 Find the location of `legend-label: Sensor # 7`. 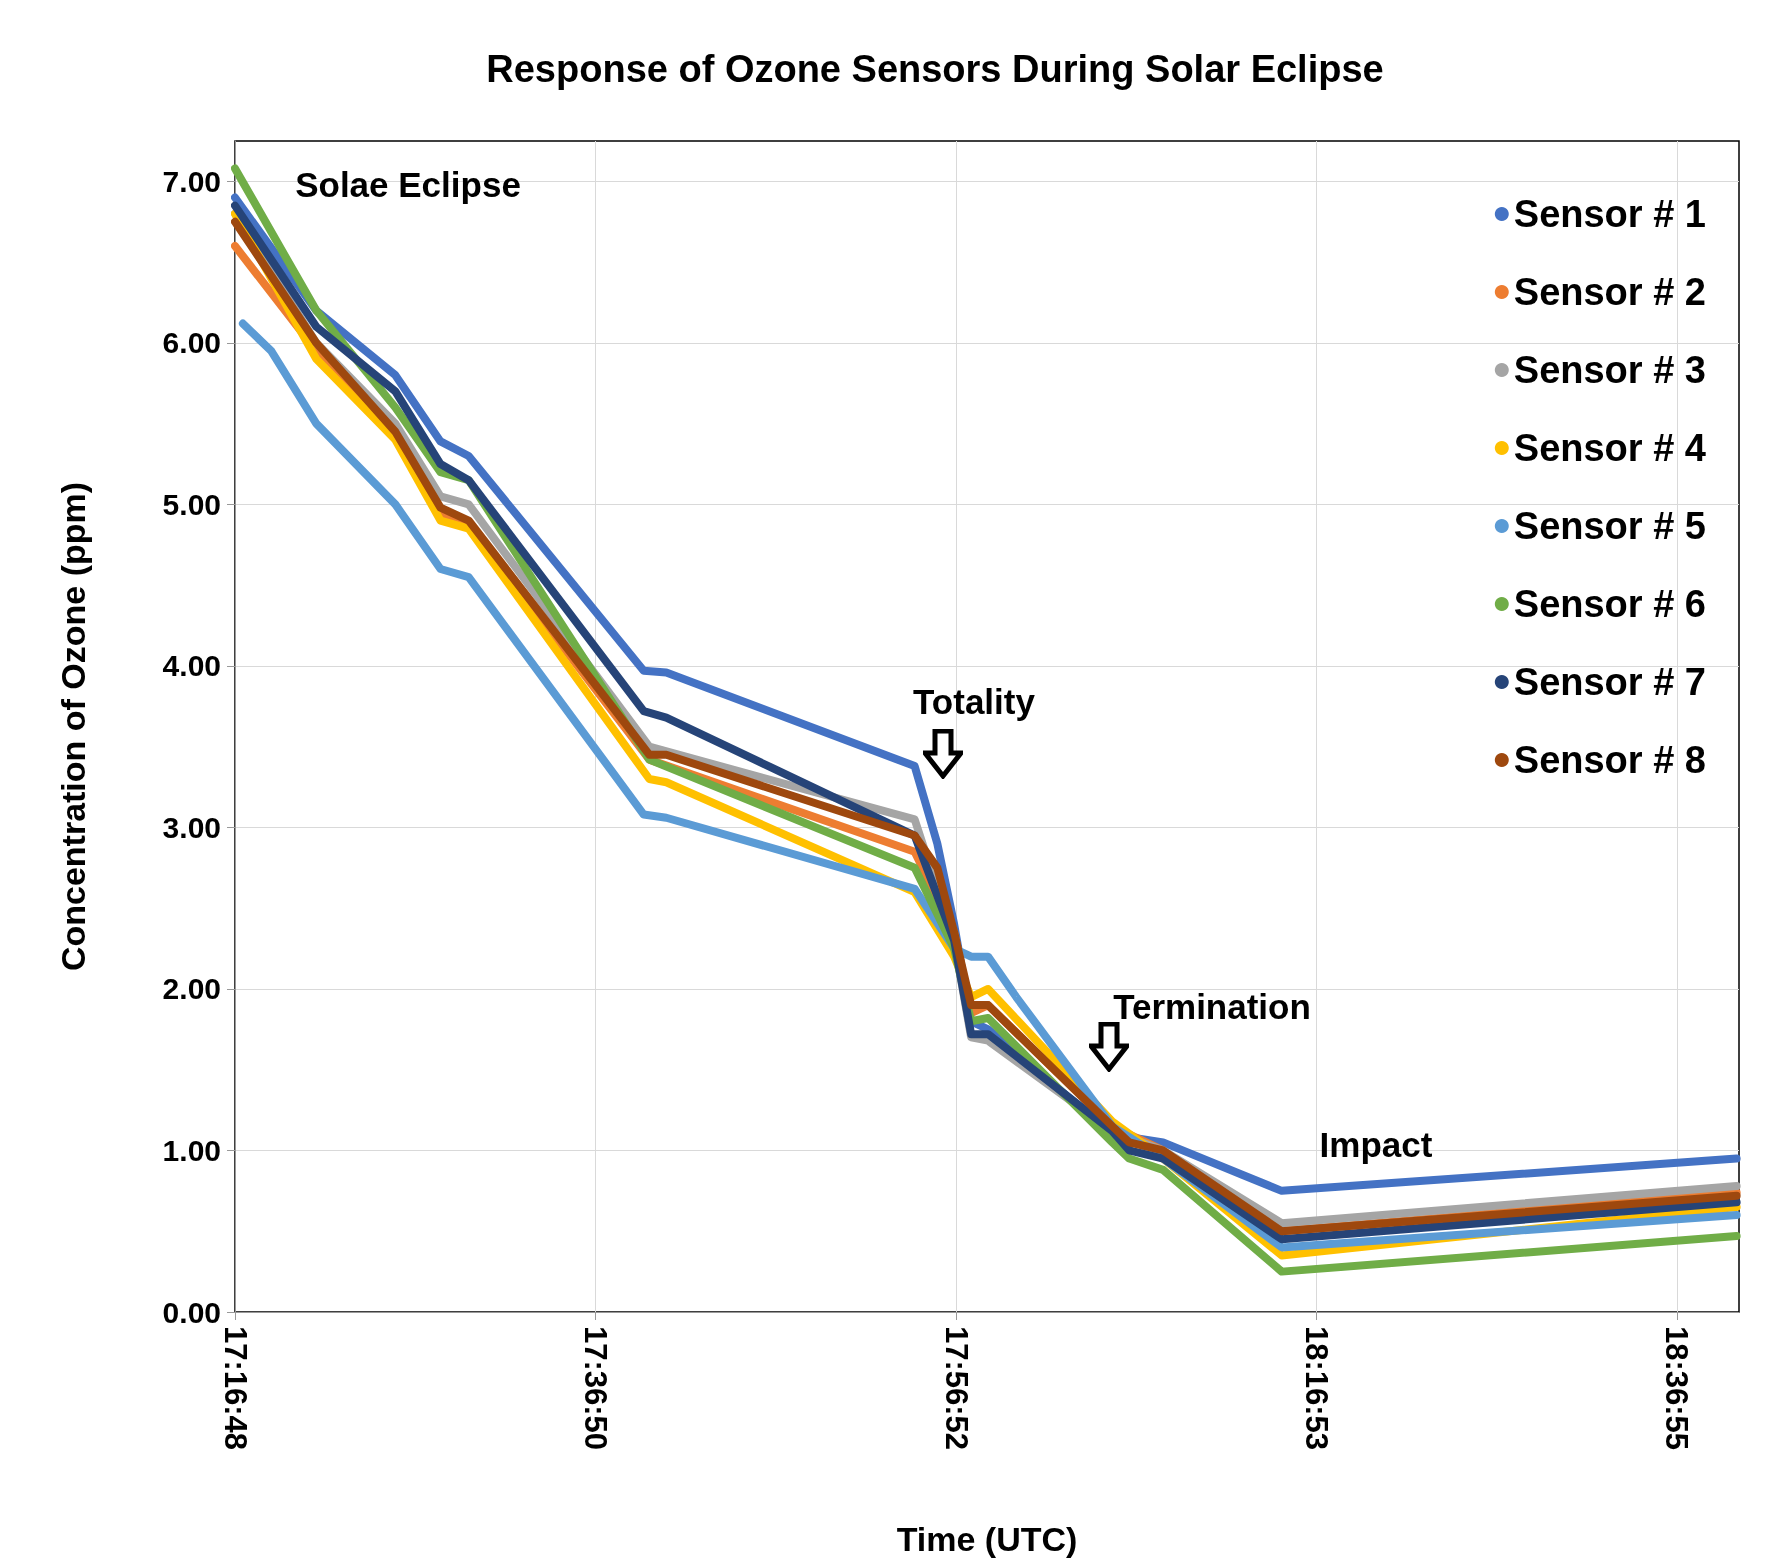

legend-label: Sensor # 7 is located at coordinates (1610, 682).